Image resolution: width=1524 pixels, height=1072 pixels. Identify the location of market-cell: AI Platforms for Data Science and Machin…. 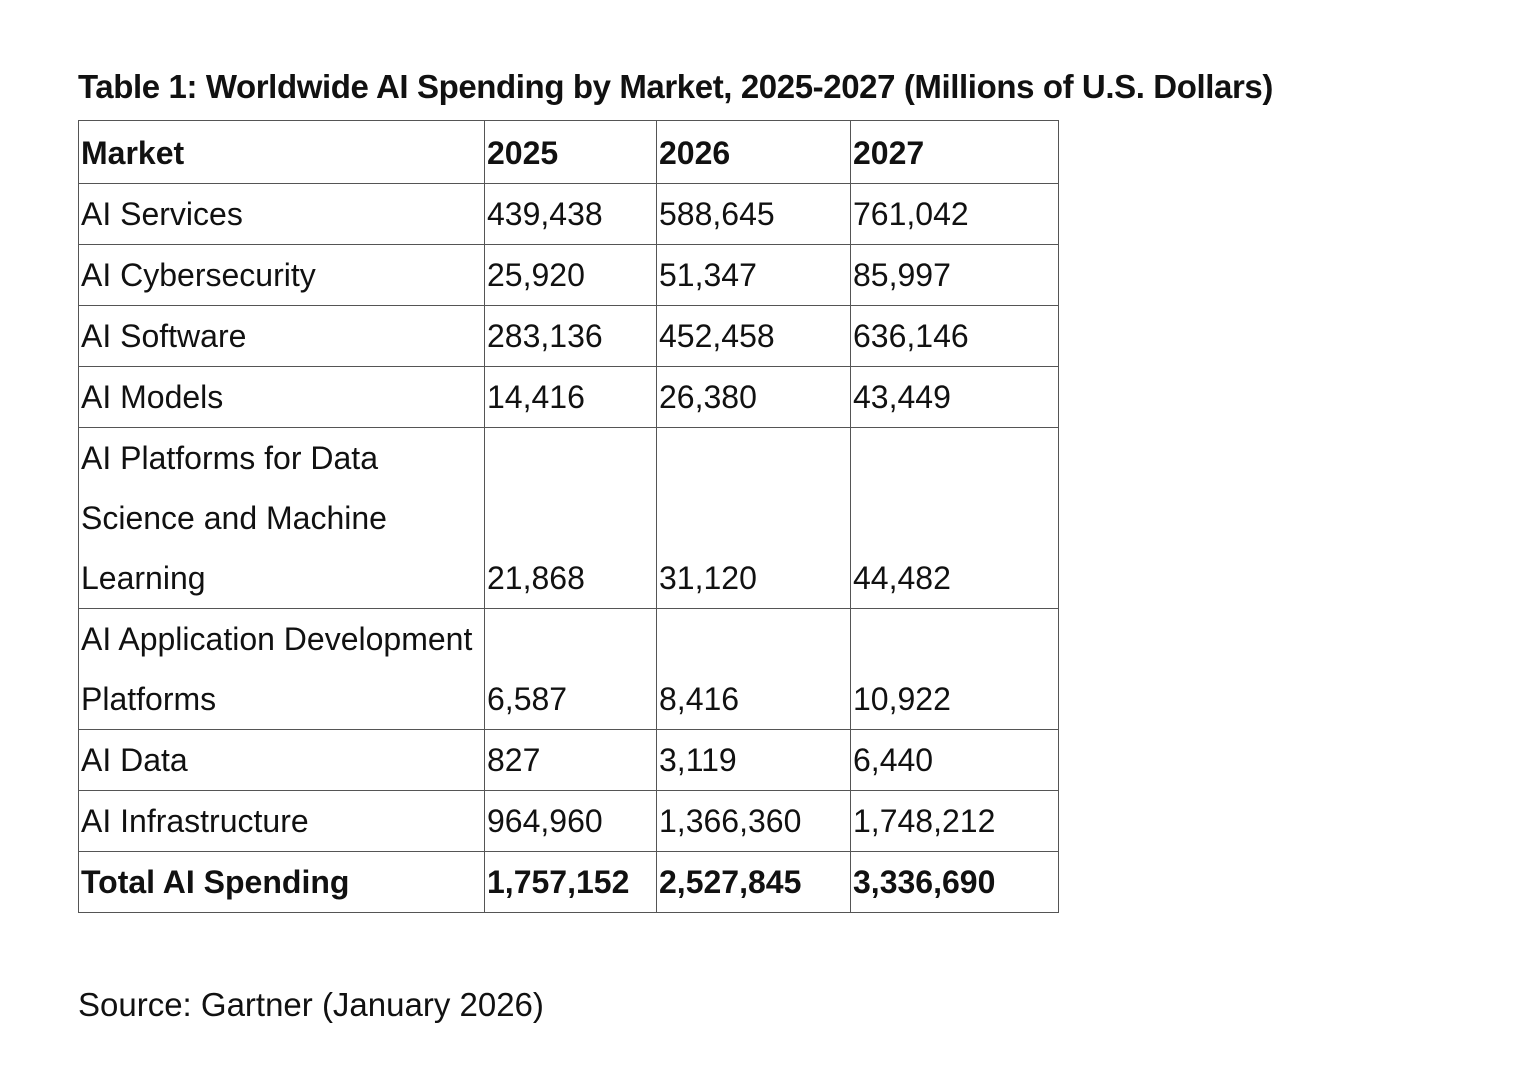
(281, 518).